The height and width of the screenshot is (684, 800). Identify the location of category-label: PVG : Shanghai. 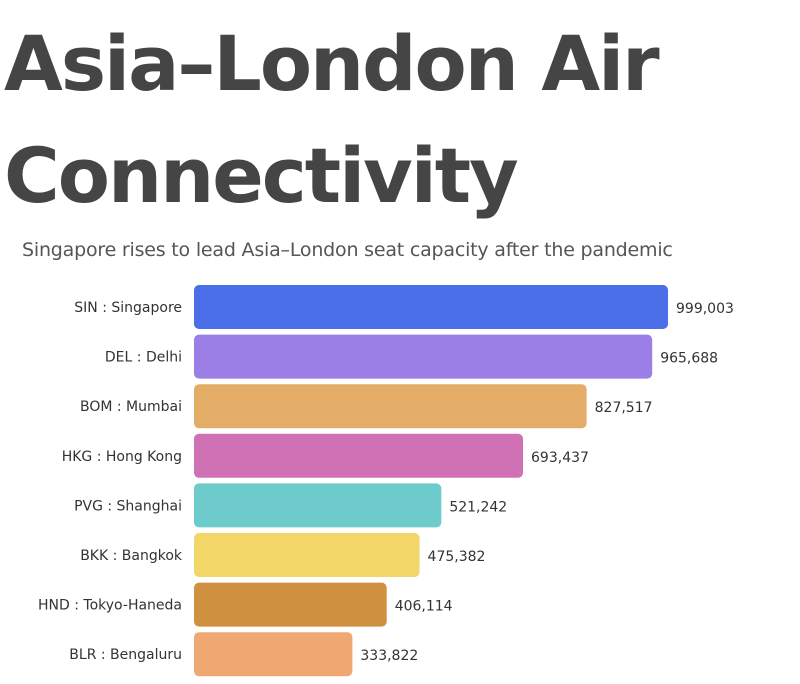
(128, 506).